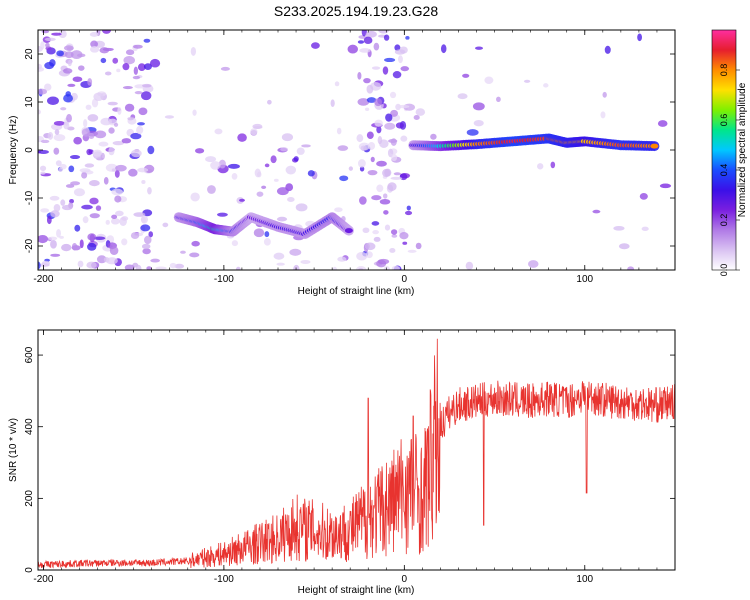 Image resolution: width=750 pixels, height=600 pixels. I want to click on spectrogram-y-tick-label: 10, so click(29, 102).